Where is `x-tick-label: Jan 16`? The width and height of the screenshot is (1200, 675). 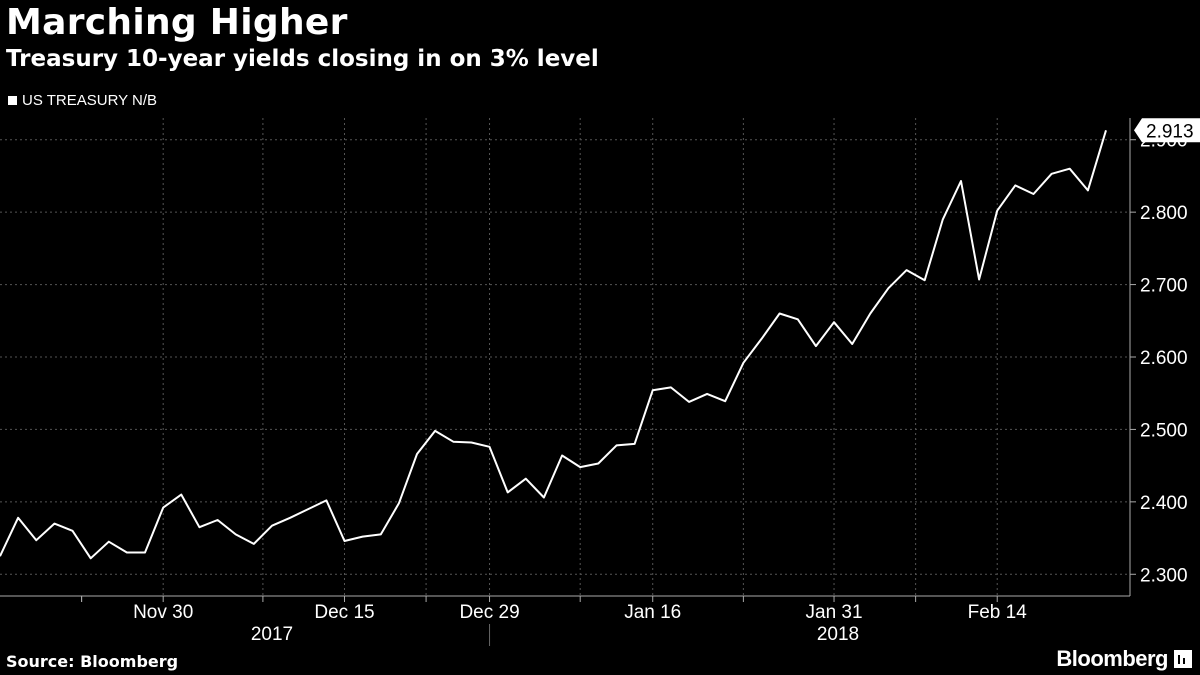 x-tick-label: Jan 16 is located at coordinates (652, 612).